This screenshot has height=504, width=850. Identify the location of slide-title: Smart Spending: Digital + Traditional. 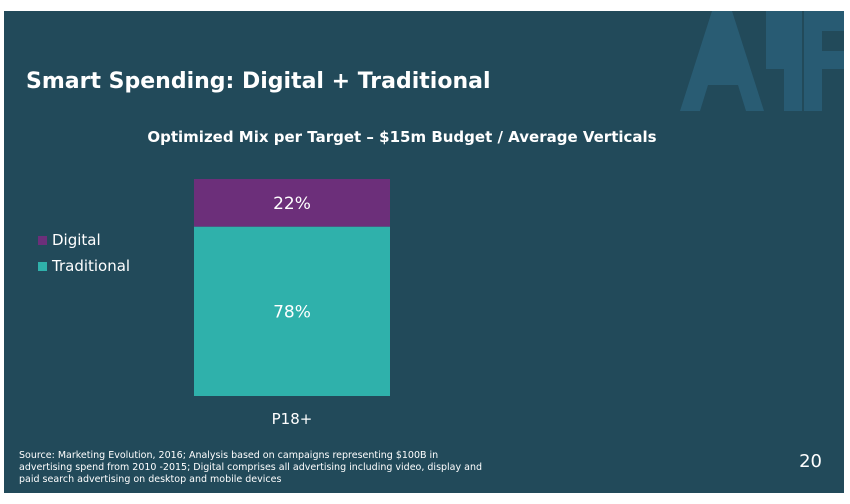
(258, 81).